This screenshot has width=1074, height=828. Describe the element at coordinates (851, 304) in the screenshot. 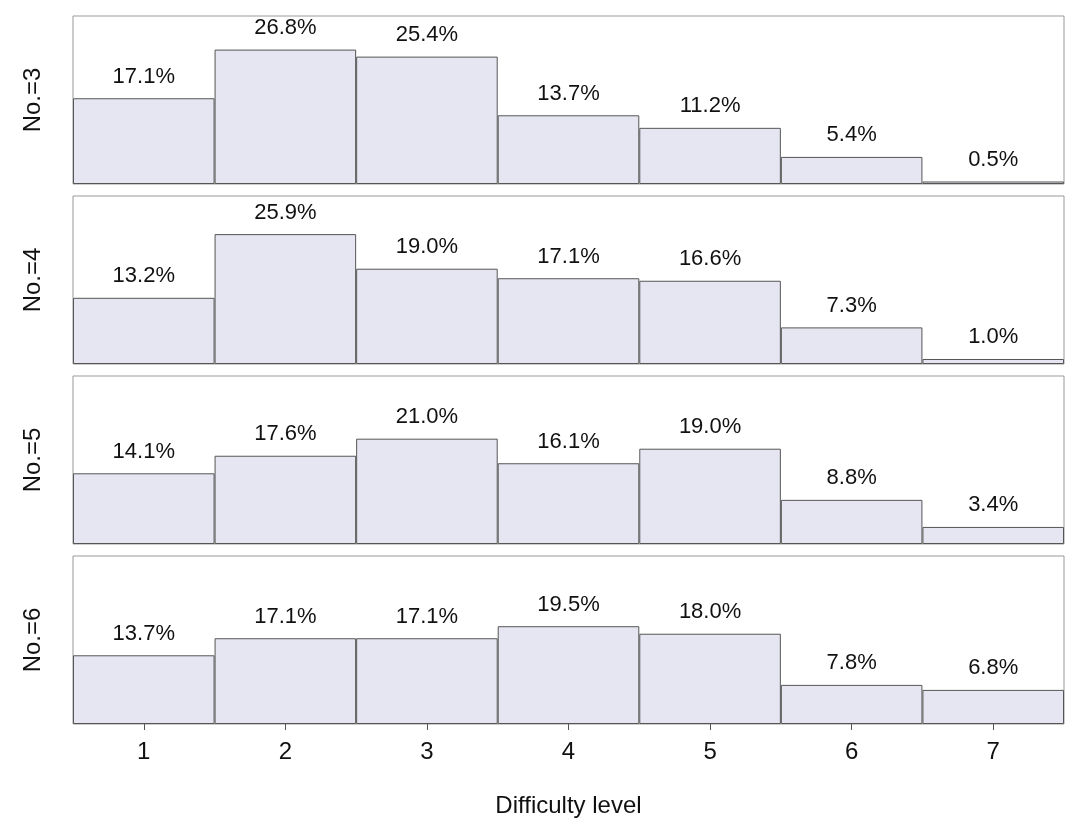

I see `data-label: 7.3%` at that location.